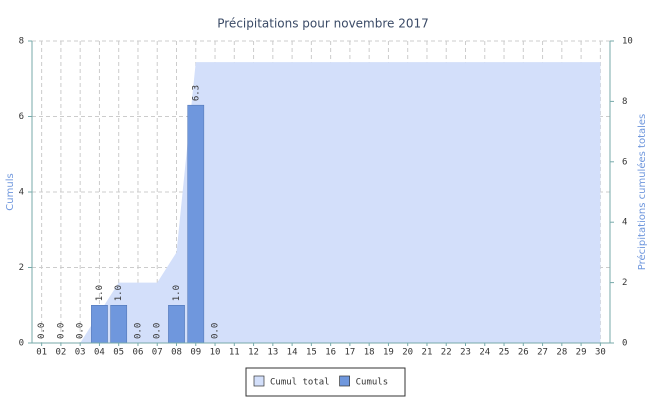 The width and height of the screenshot is (650, 400). Describe the element at coordinates (369, 353) in the screenshot. I see `x-tick-label: 18` at that location.